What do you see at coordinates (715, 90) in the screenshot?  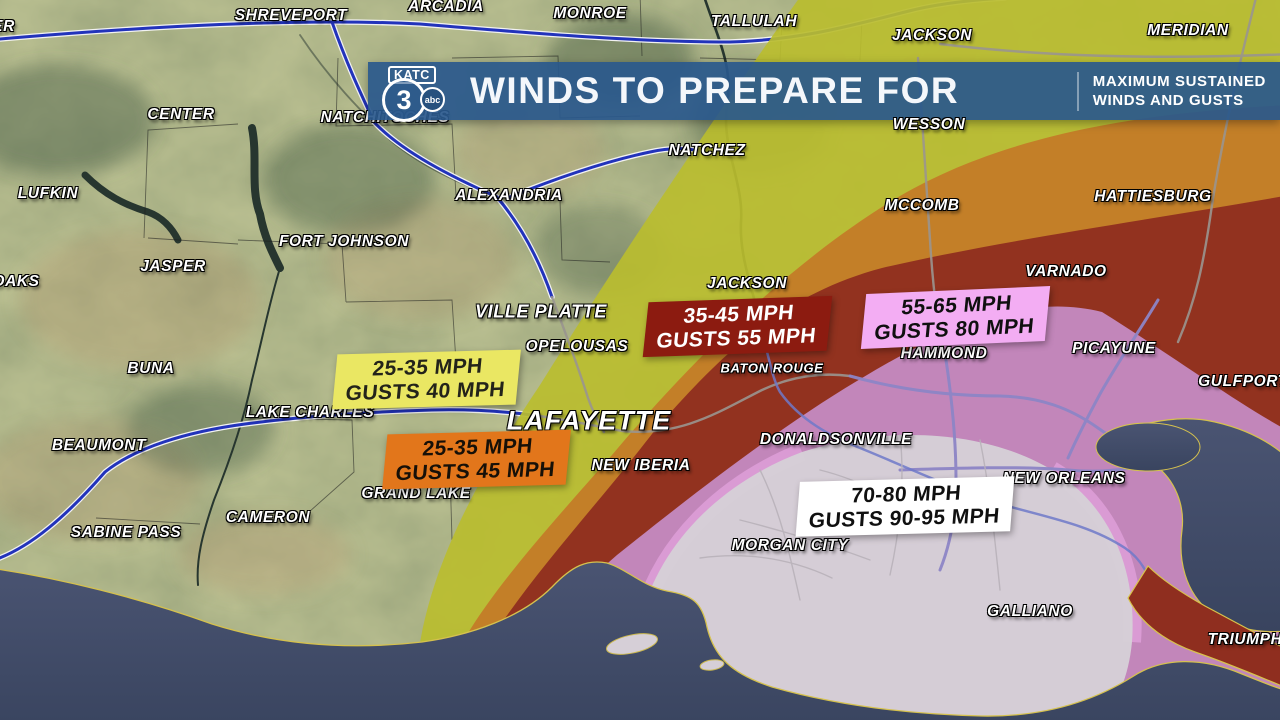 I see `banner-title: WINDS TO PREPARE FOR` at bounding box center [715, 90].